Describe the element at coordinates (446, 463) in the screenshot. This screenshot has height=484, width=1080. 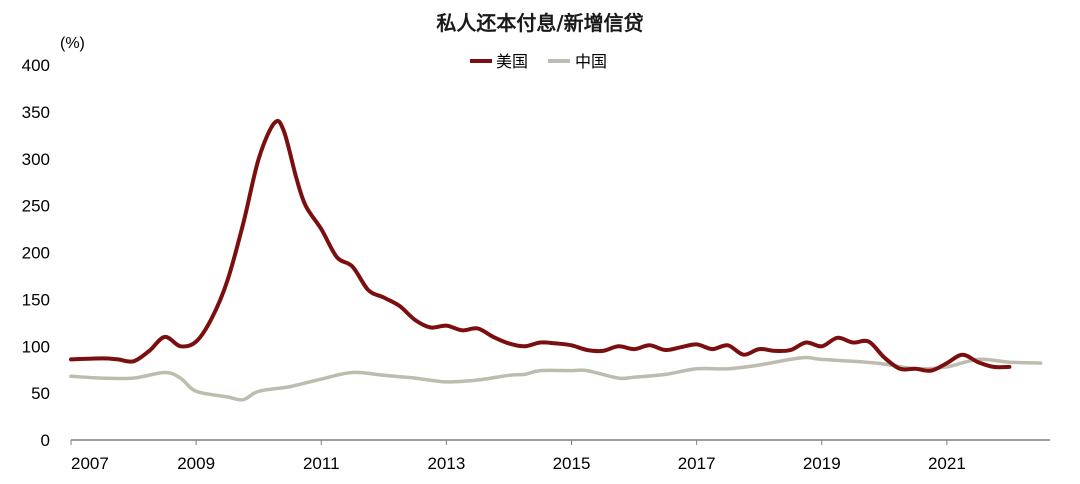
I see `x-tick-label: 2013` at that location.